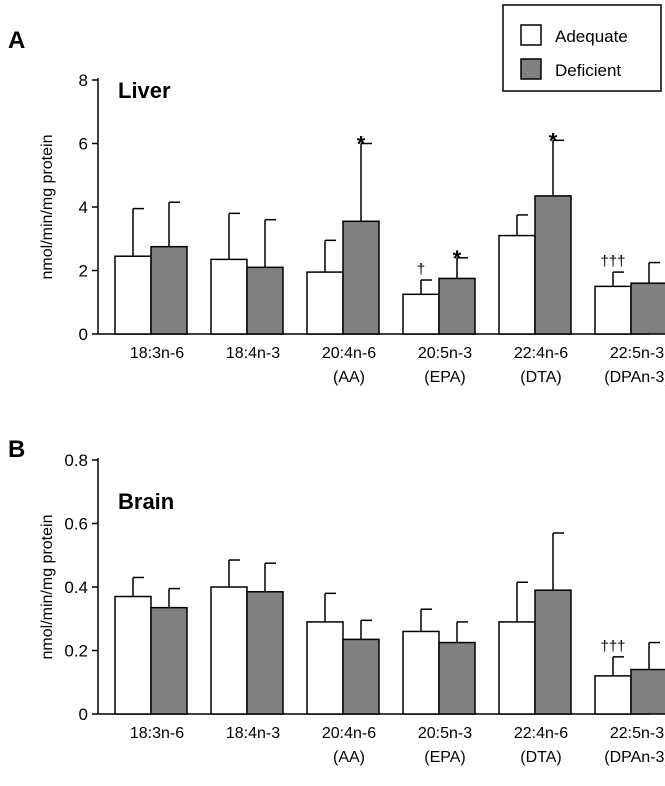 The image size is (665, 786). Describe the element at coordinates (421, 269) in the screenshot. I see `significance-mark: †` at that location.